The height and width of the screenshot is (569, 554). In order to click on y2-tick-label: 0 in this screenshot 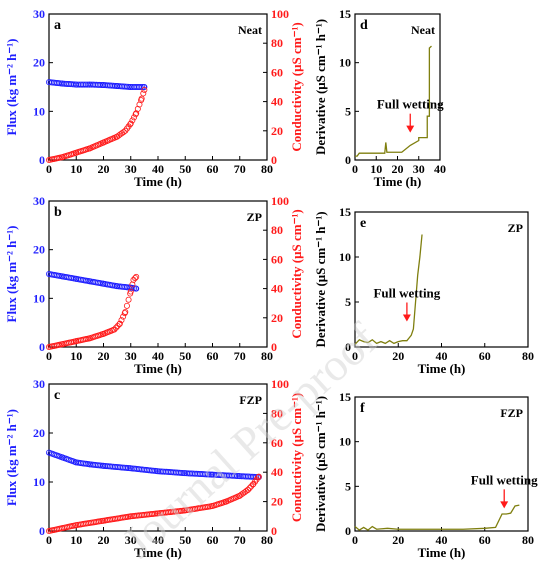, I will do `click(274, 347)`.